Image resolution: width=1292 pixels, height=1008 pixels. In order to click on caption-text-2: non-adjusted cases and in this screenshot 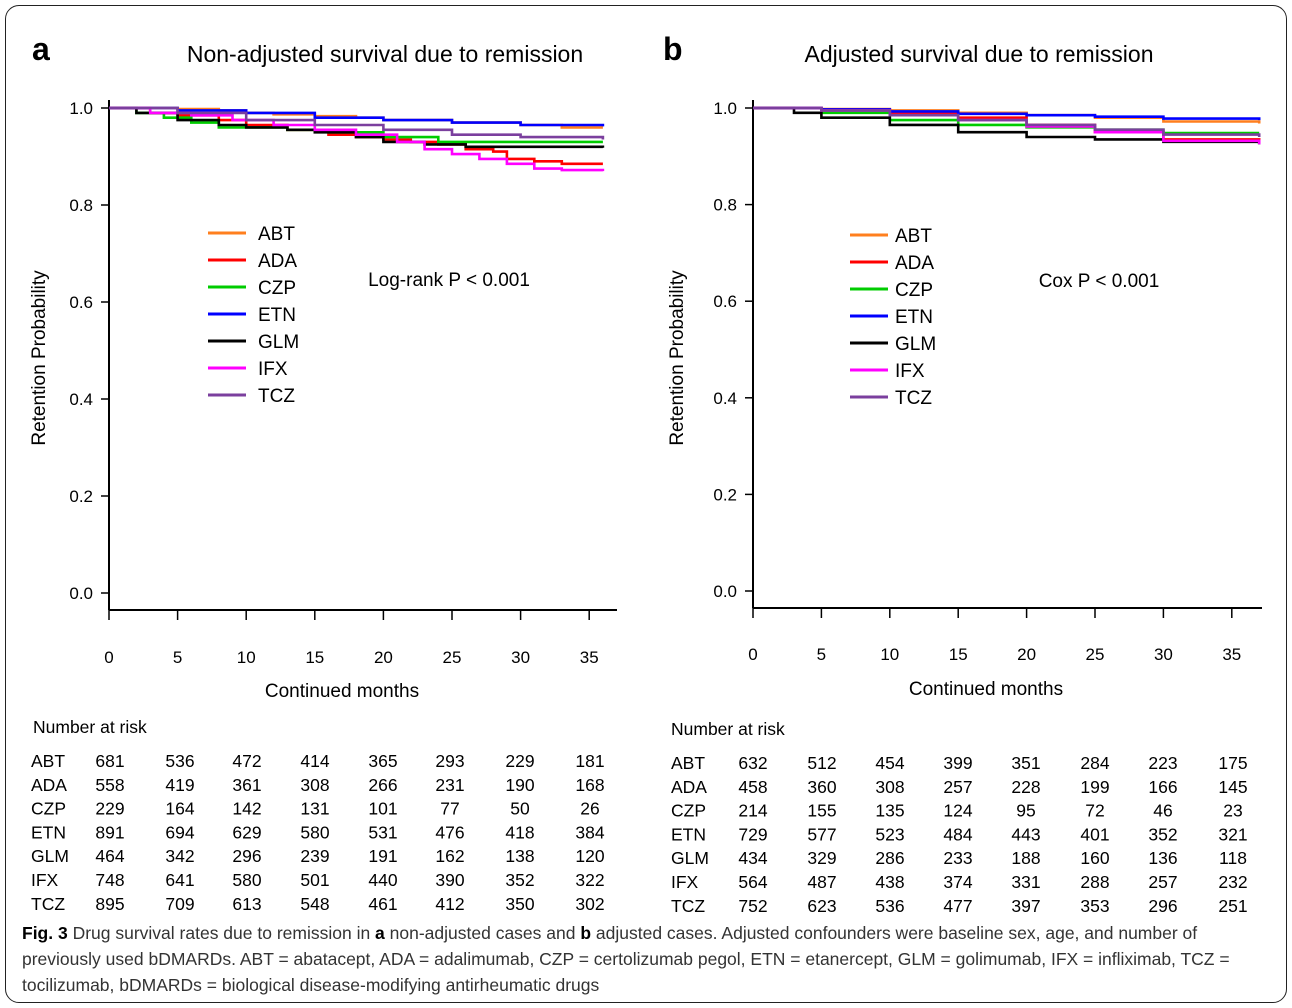, I will do `click(482, 933)`.